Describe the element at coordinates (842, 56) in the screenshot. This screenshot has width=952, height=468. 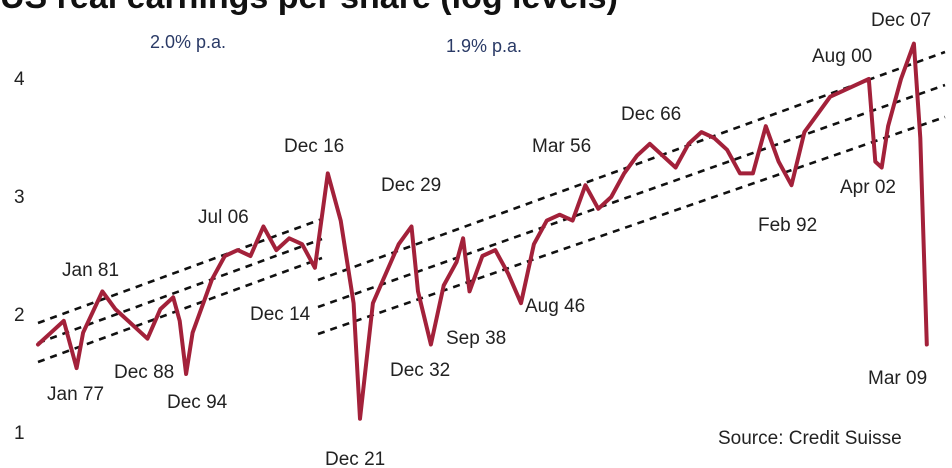
I see `annotation-label: Aug 00` at that location.